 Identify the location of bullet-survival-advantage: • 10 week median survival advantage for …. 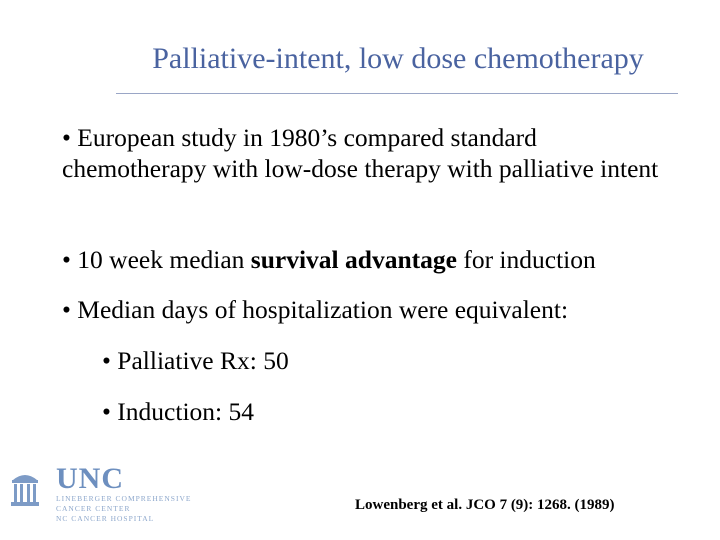
(329, 259).